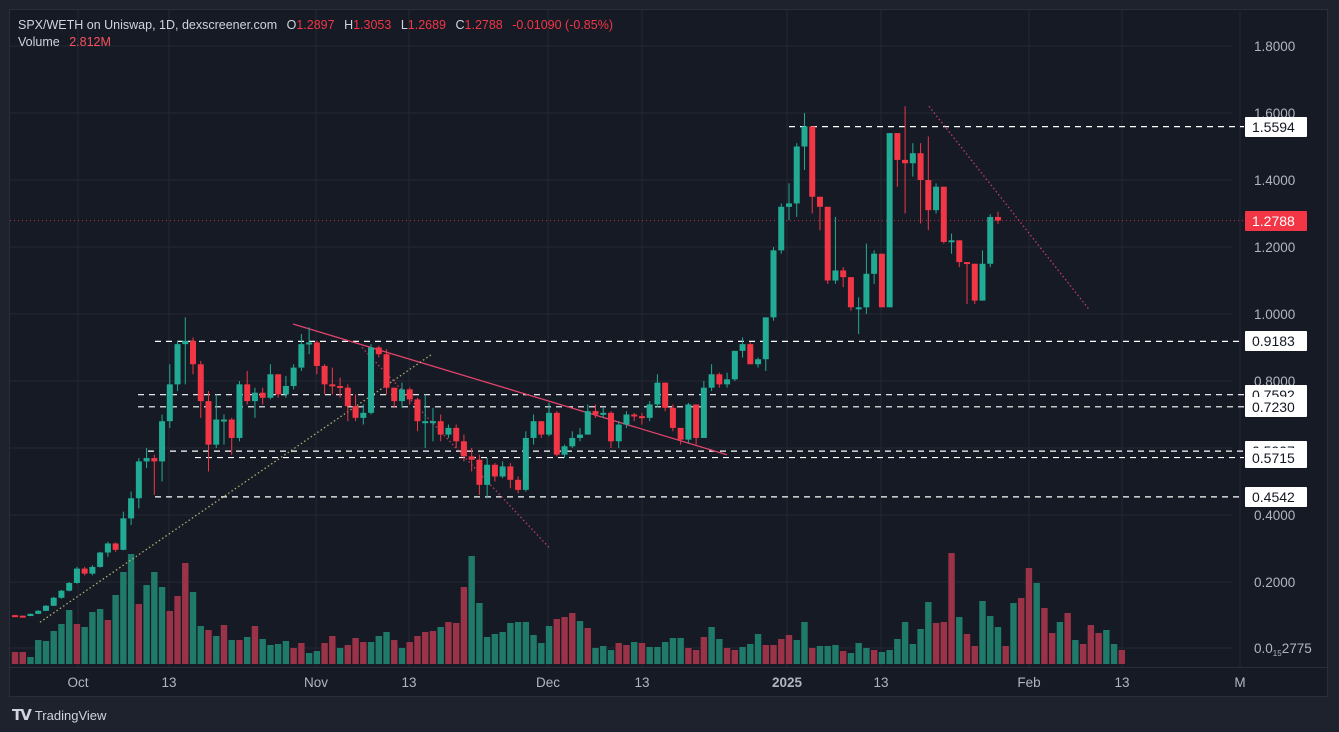  I want to click on volume-label: Volume, so click(39, 42).